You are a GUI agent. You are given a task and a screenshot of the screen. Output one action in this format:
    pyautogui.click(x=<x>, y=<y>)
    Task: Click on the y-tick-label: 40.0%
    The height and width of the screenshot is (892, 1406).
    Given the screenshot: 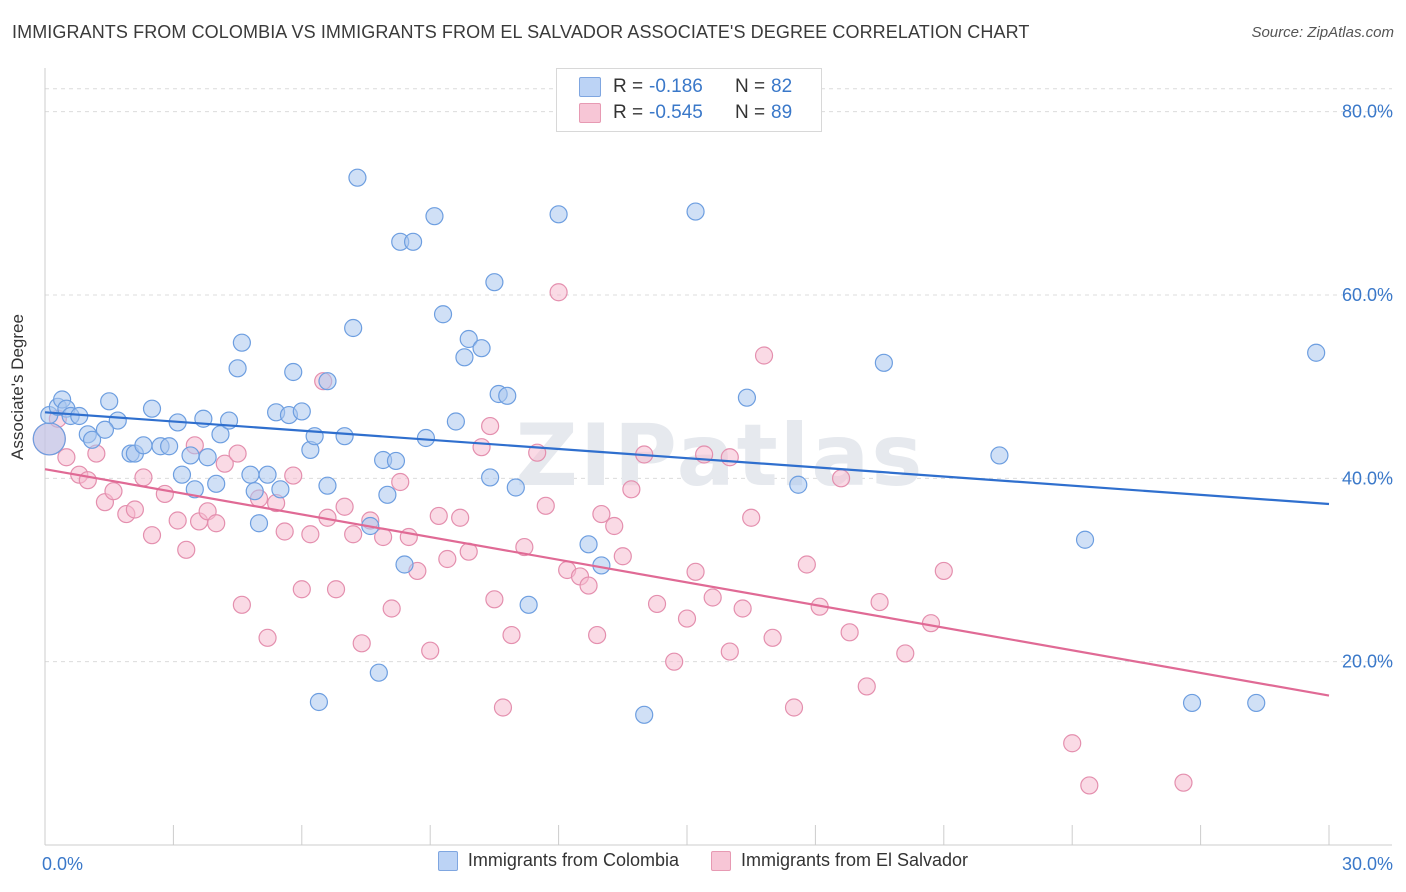 What is the action you would take?
    pyautogui.click(x=1367, y=478)
    